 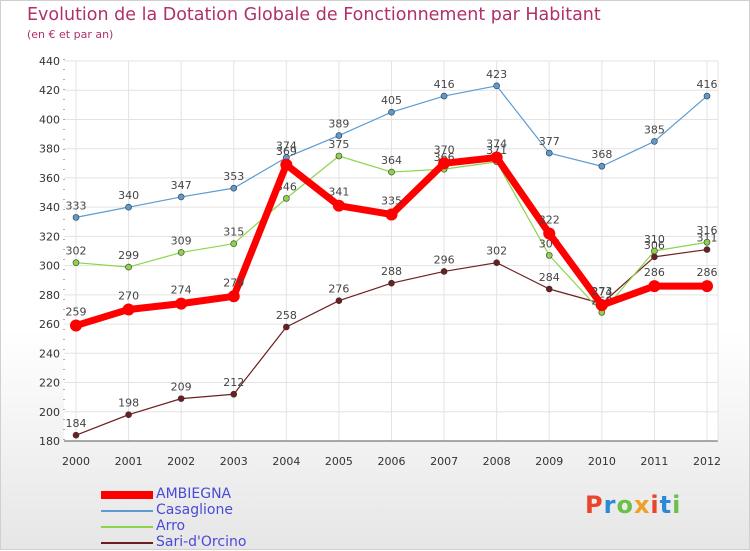 I want to click on data-label-sari-d-orcino: 306, so click(x=654, y=245).